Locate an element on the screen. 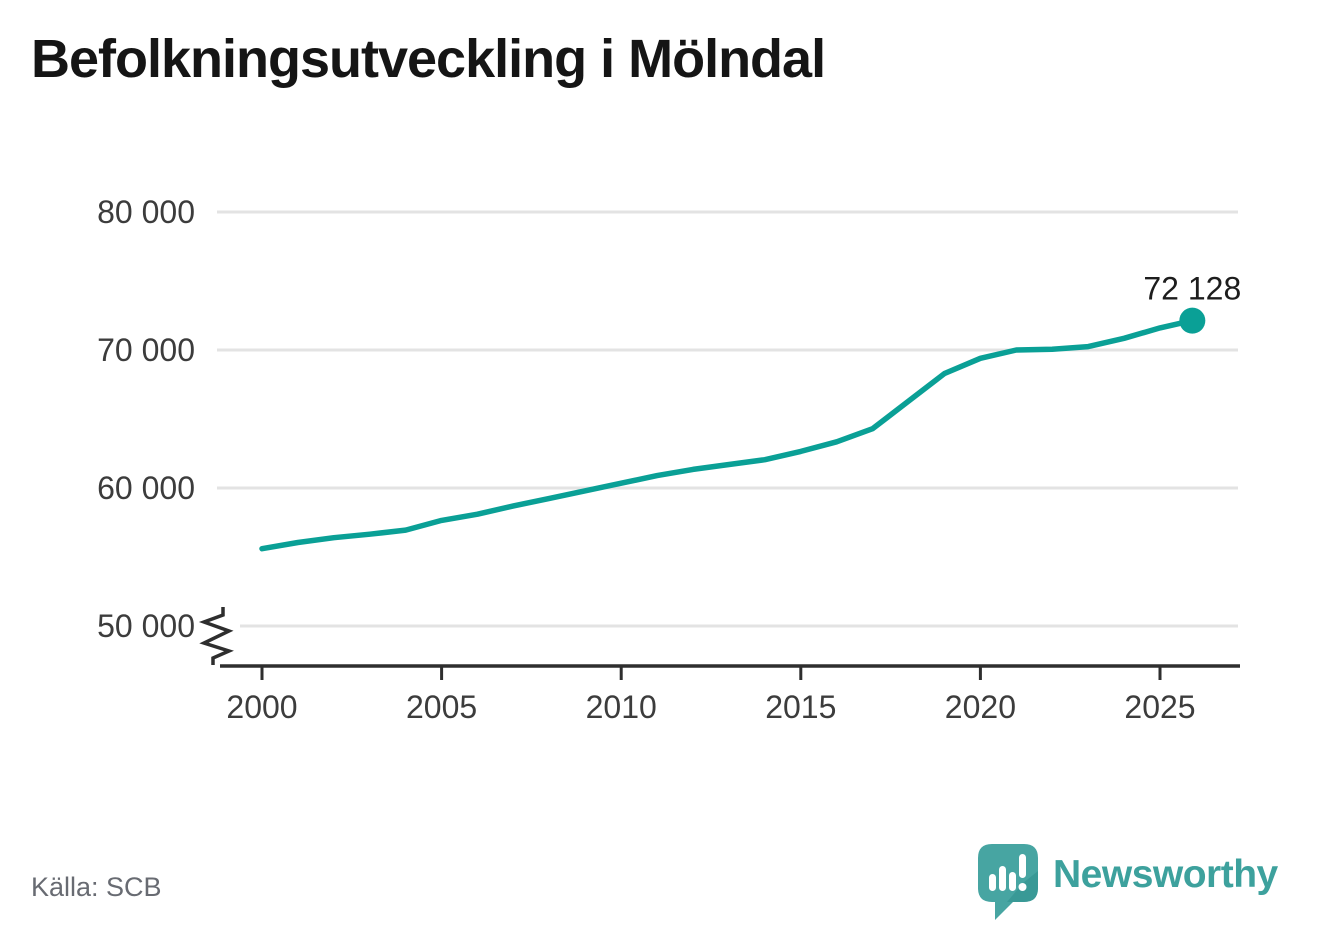 The image size is (1322, 939). logo-exclamation-dot is located at coordinates (1022, 887).